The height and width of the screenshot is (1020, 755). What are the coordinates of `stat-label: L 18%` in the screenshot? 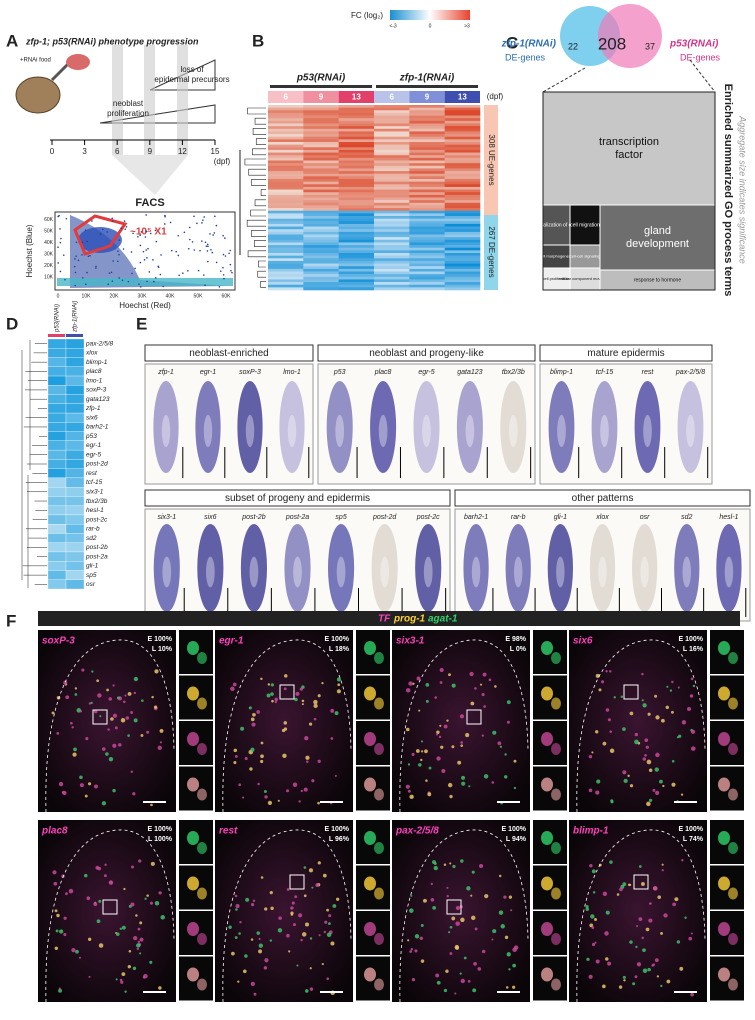 It's located at (339, 649).